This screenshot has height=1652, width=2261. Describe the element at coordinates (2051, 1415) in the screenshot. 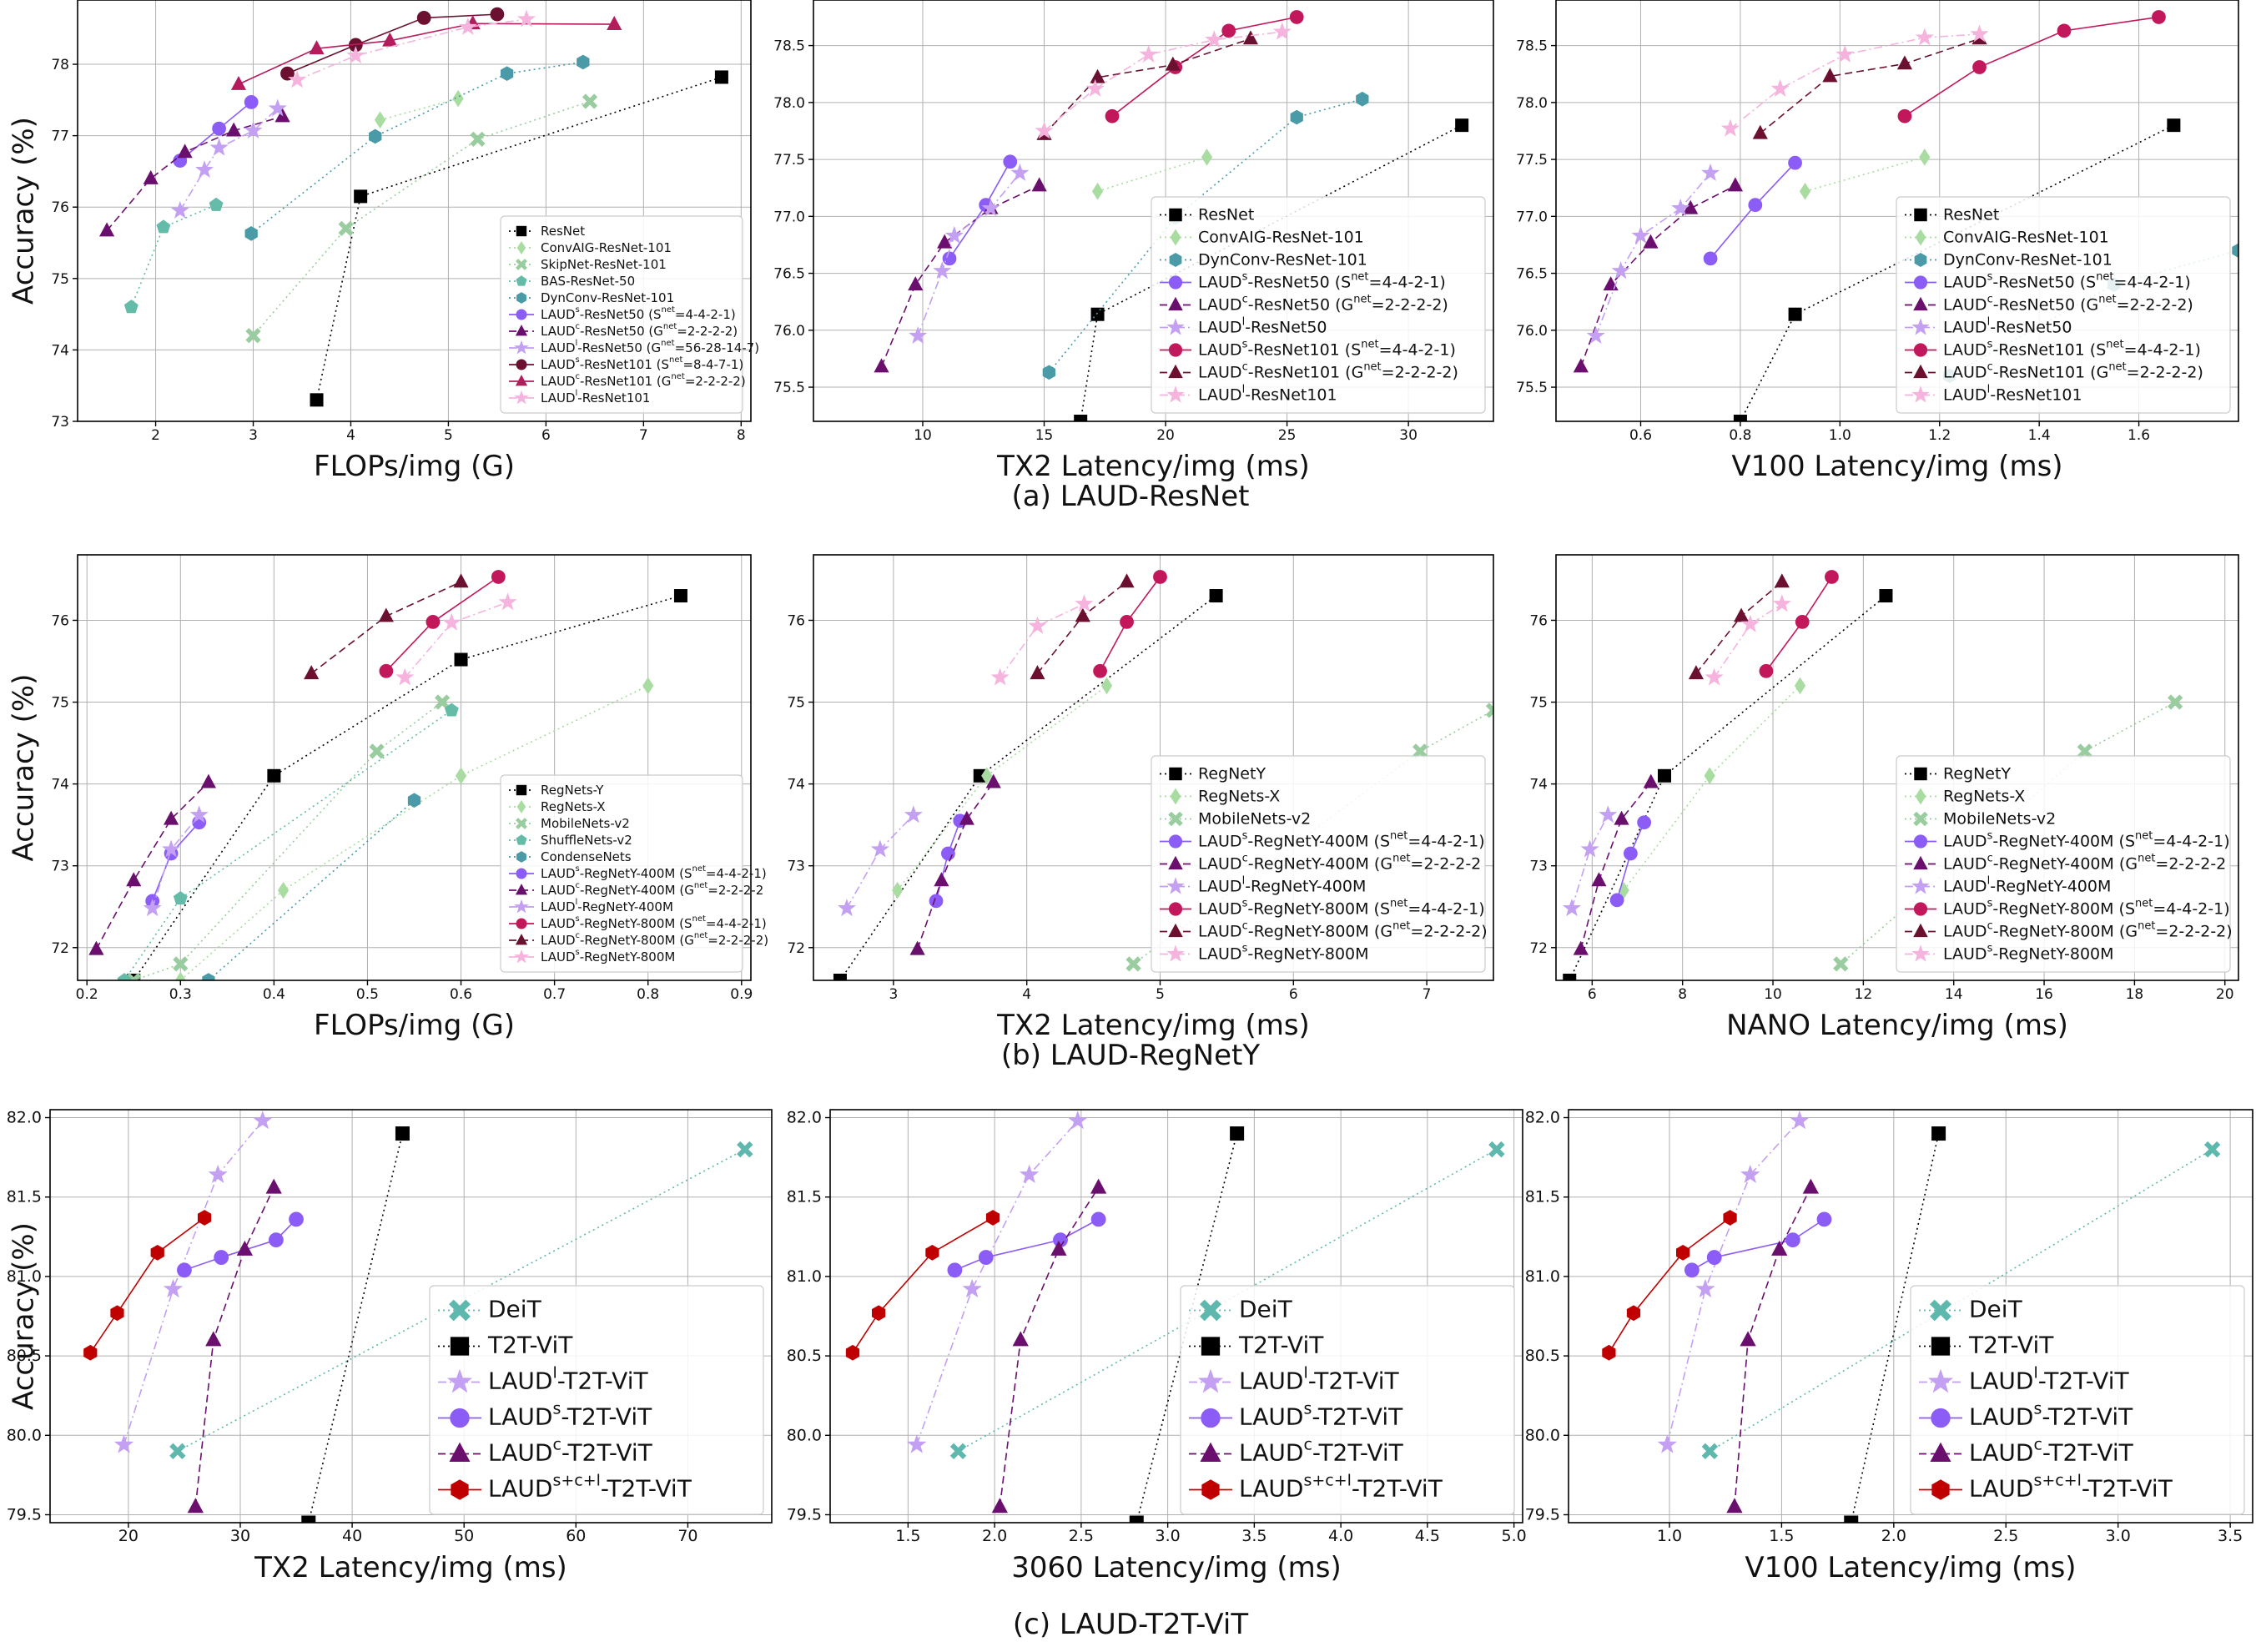

I see `legend-label: LAUDs-T2T-ViT` at that location.